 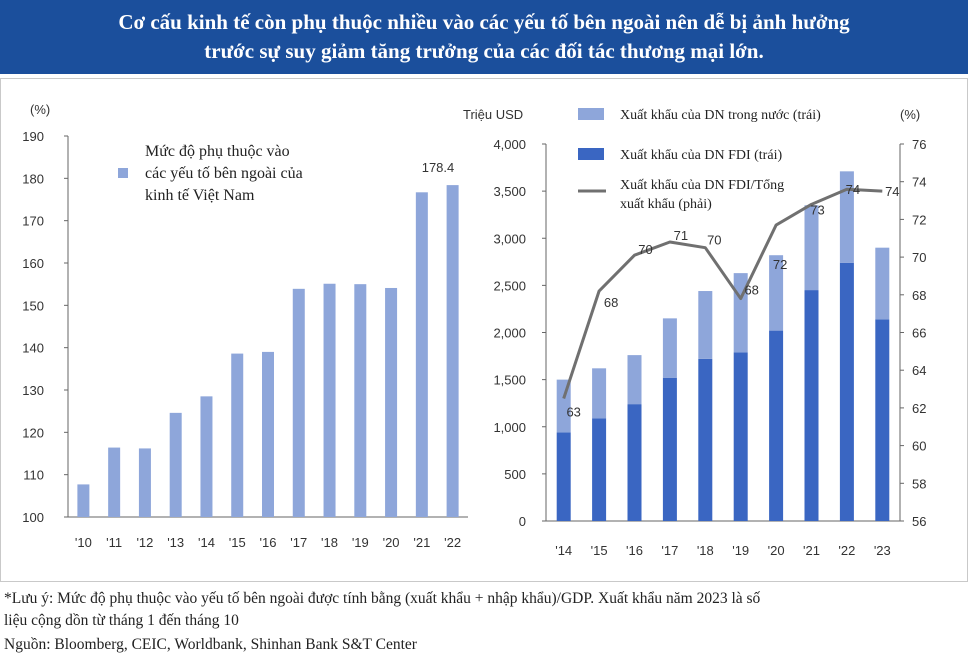 I want to click on right-x-tick-label: '19, so click(x=740, y=550).